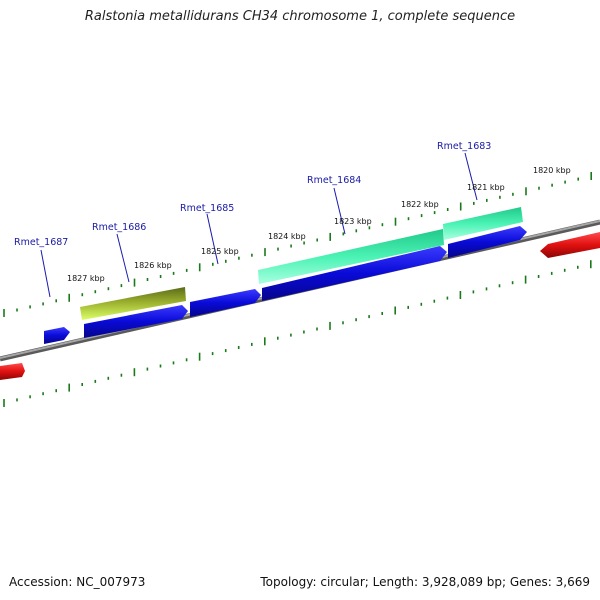  I want to click on tick-label-1827: 1827 kbp, so click(86, 278).